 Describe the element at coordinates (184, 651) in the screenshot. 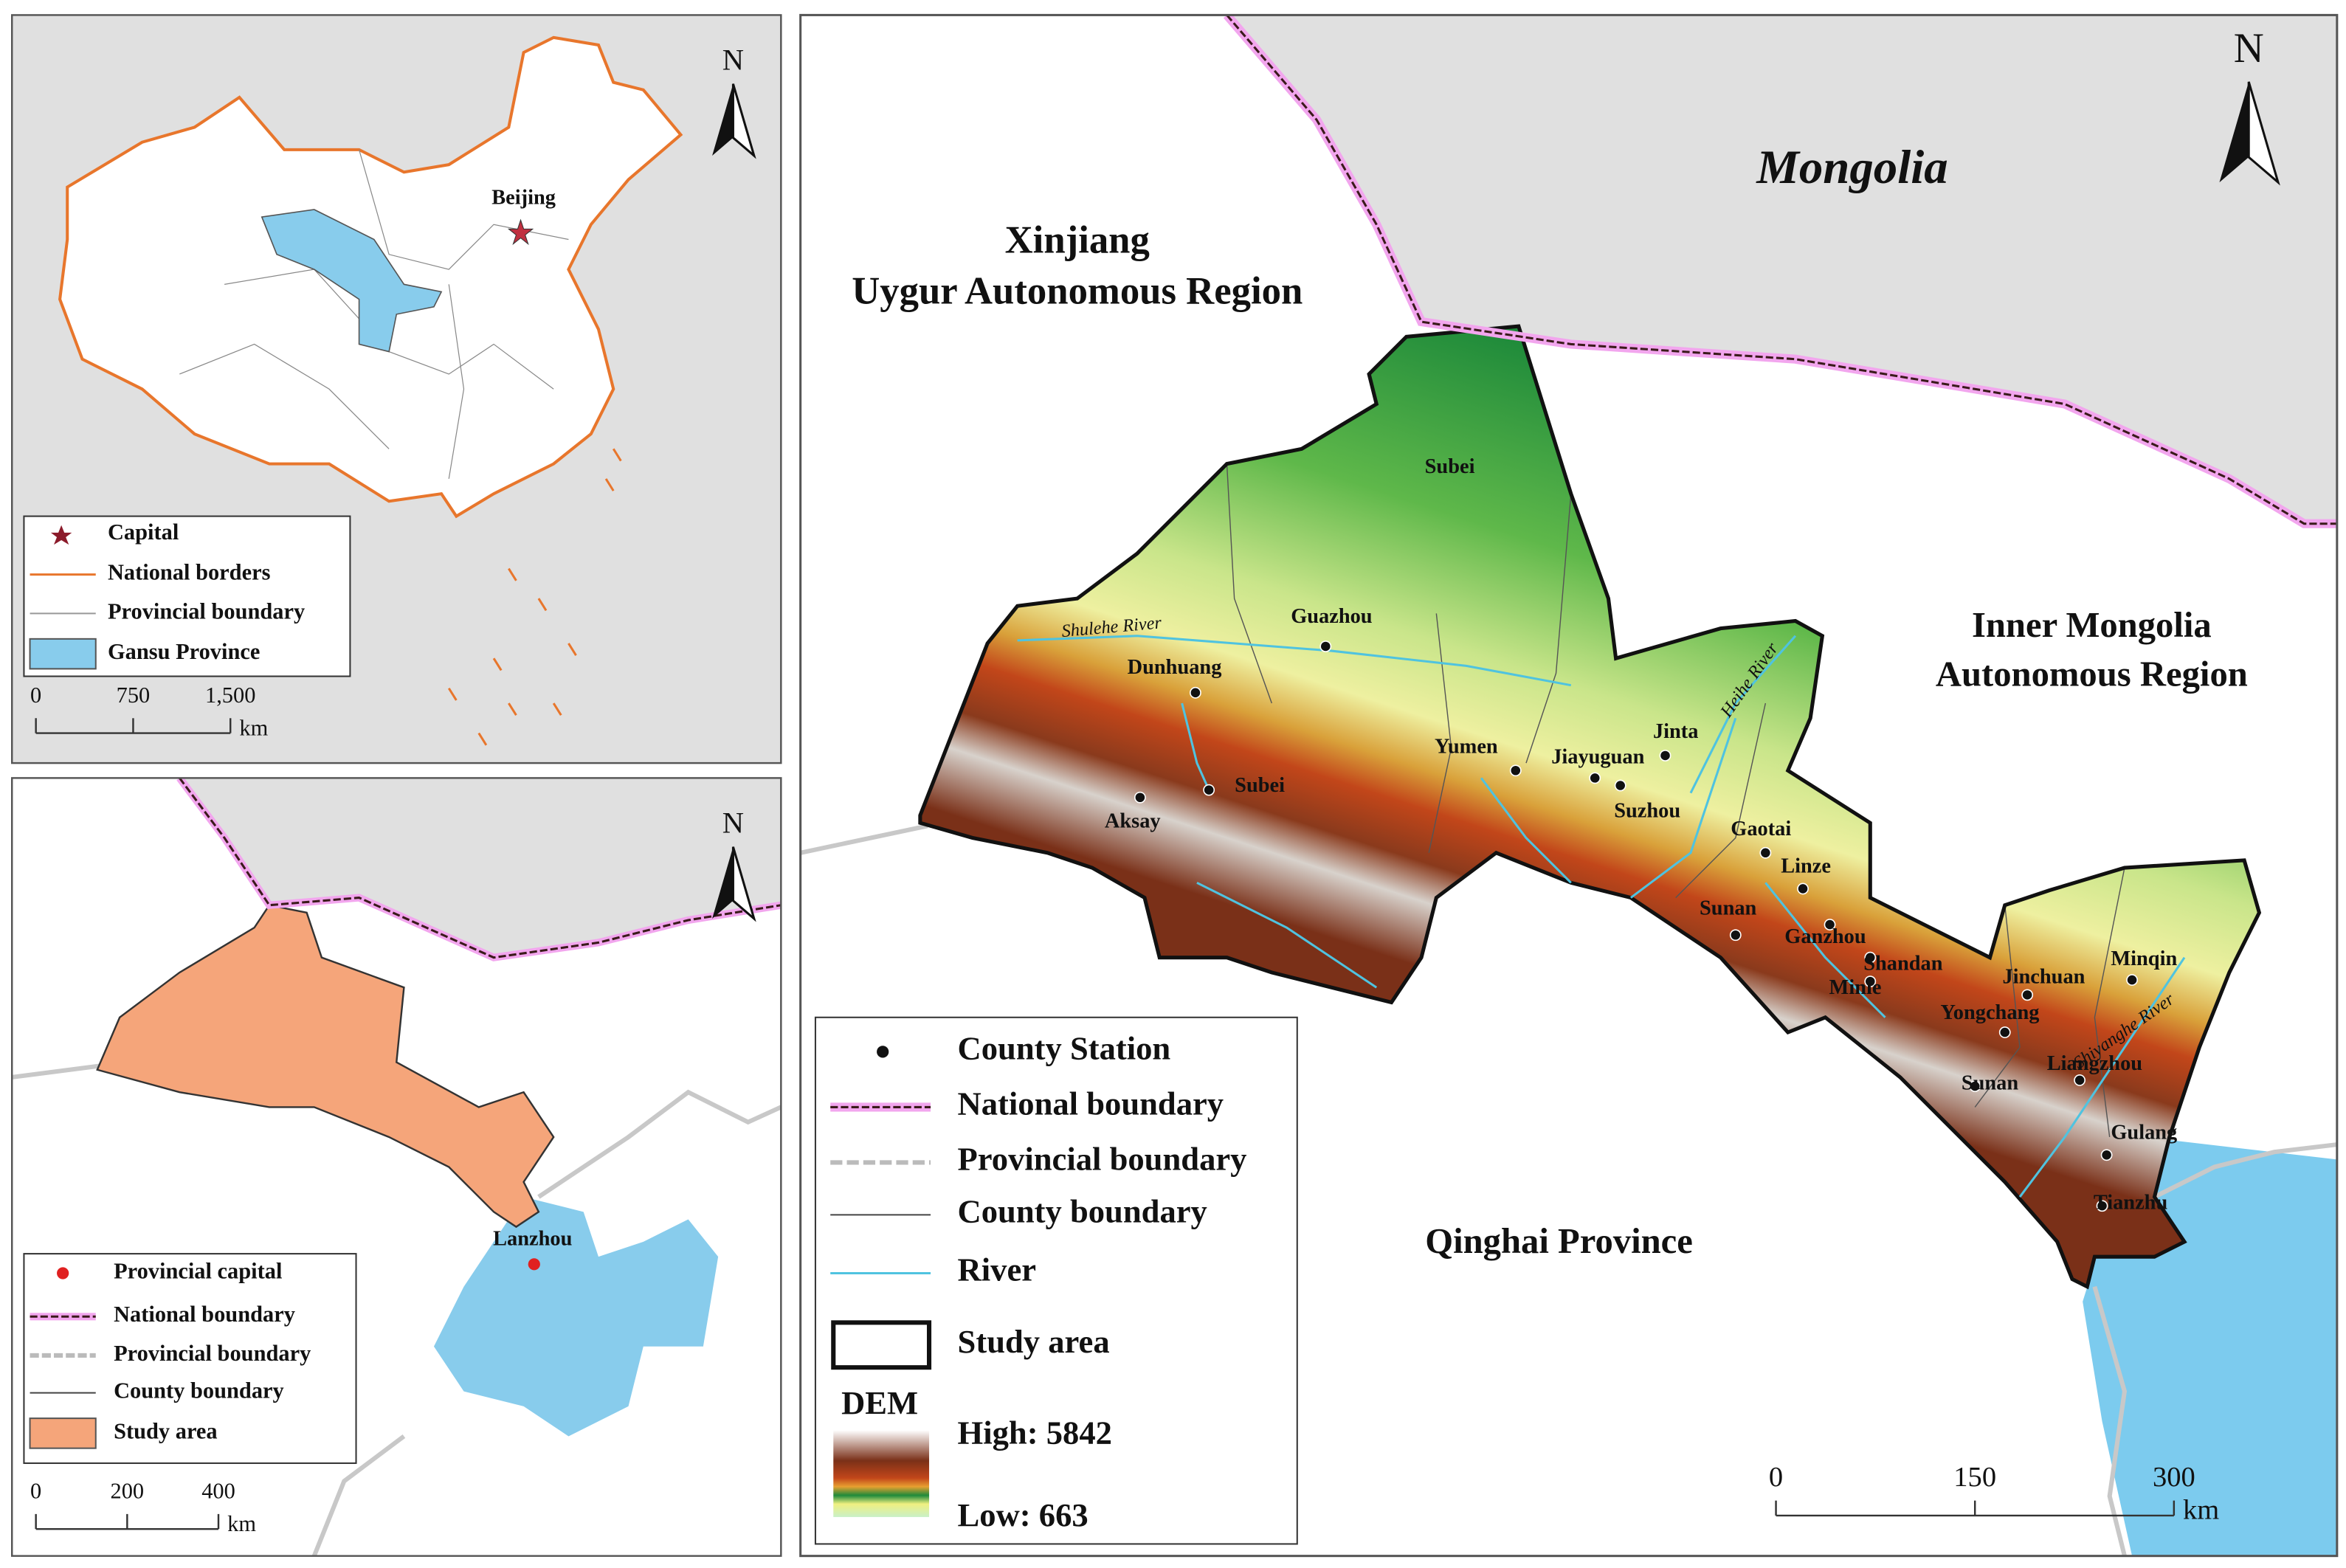

I see `legend-label: Gansu Province` at that location.